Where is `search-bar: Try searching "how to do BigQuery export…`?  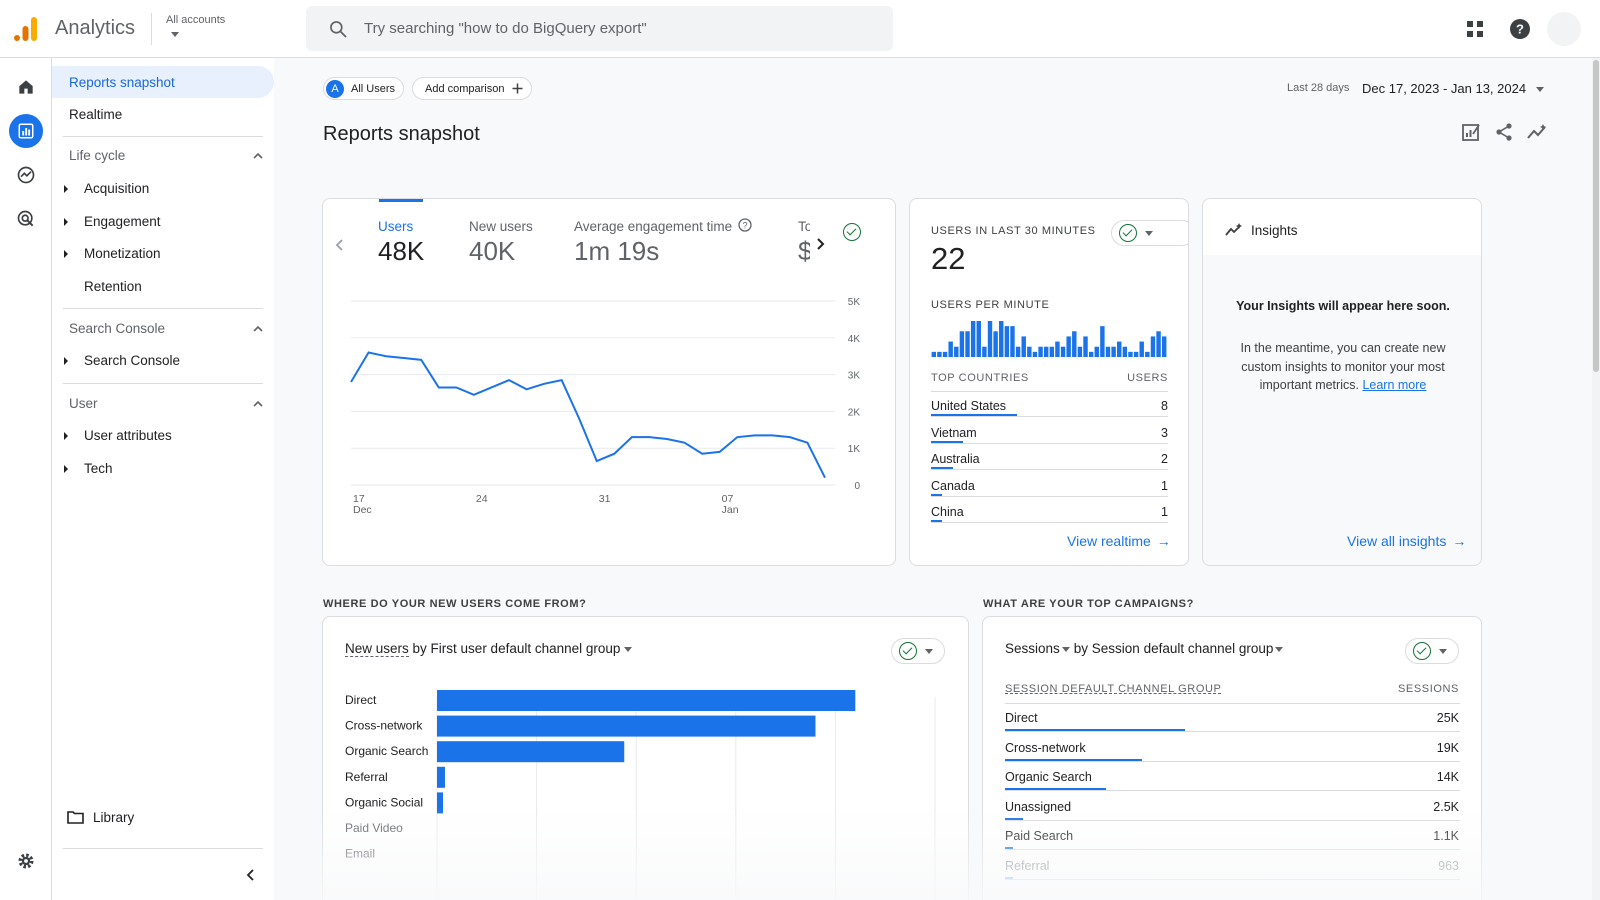
search-bar: Try searching "how to do BigQuery export… is located at coordinates (599, 28).